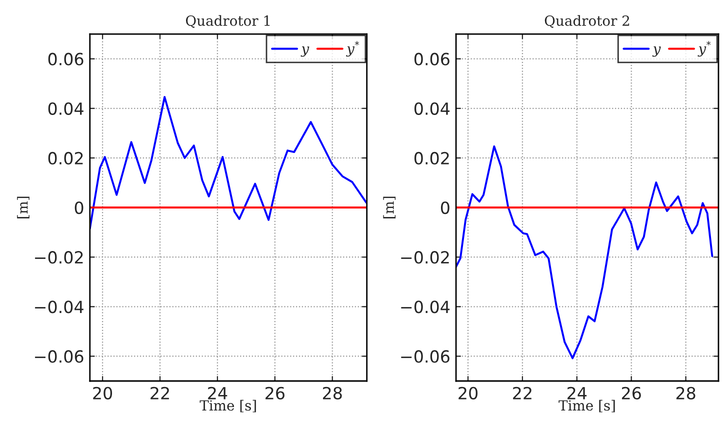 Image resolution: width=725 pixels, height=431 pixels. Describe the element at coordinates (228, 21) in the screenshot. I see `chart-title: Quadrotor 1` at that location.